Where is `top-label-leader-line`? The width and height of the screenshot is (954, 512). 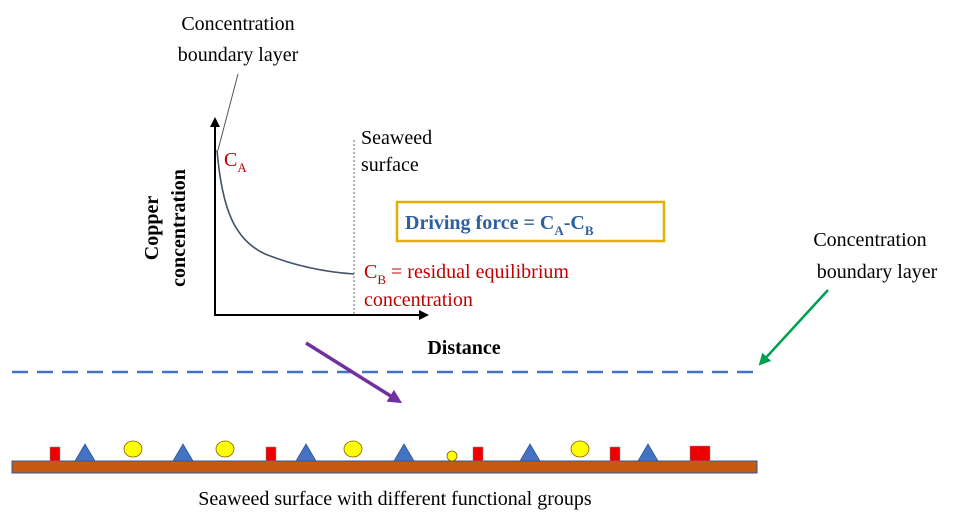
top-label-leader-line is located at coordinates (228, 112).